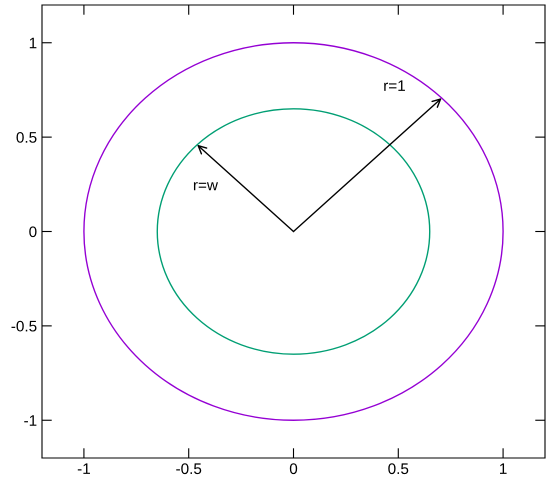 This screenshot has height=484, width=550. What do you see at coordinates (503, 468) in the screenshot?
I see `x-tick-label: 1` at bounding box center [503, 468].